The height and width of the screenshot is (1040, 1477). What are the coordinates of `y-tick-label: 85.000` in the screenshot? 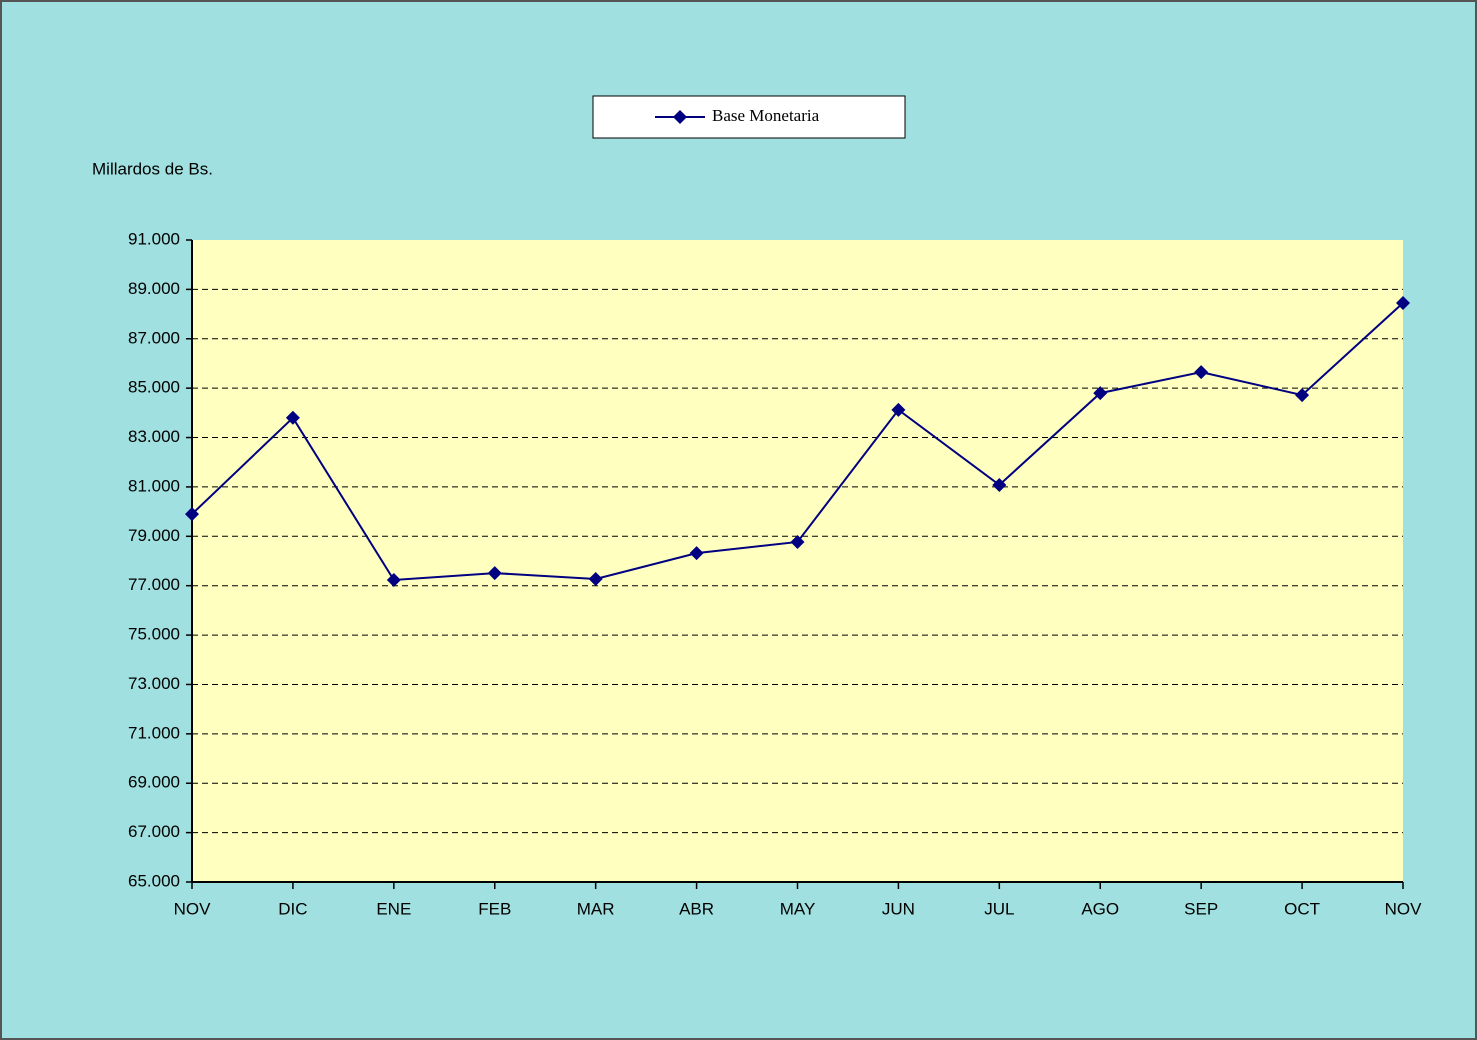 It's located at (154, 387).